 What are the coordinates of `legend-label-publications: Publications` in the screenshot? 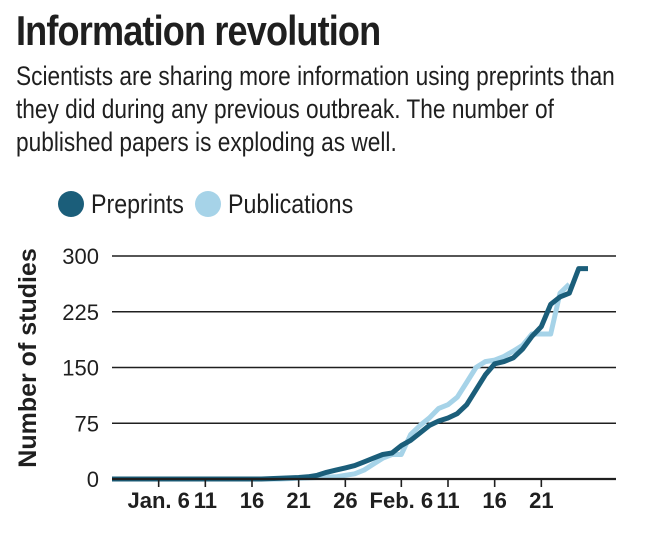 It's located at (291, 203).